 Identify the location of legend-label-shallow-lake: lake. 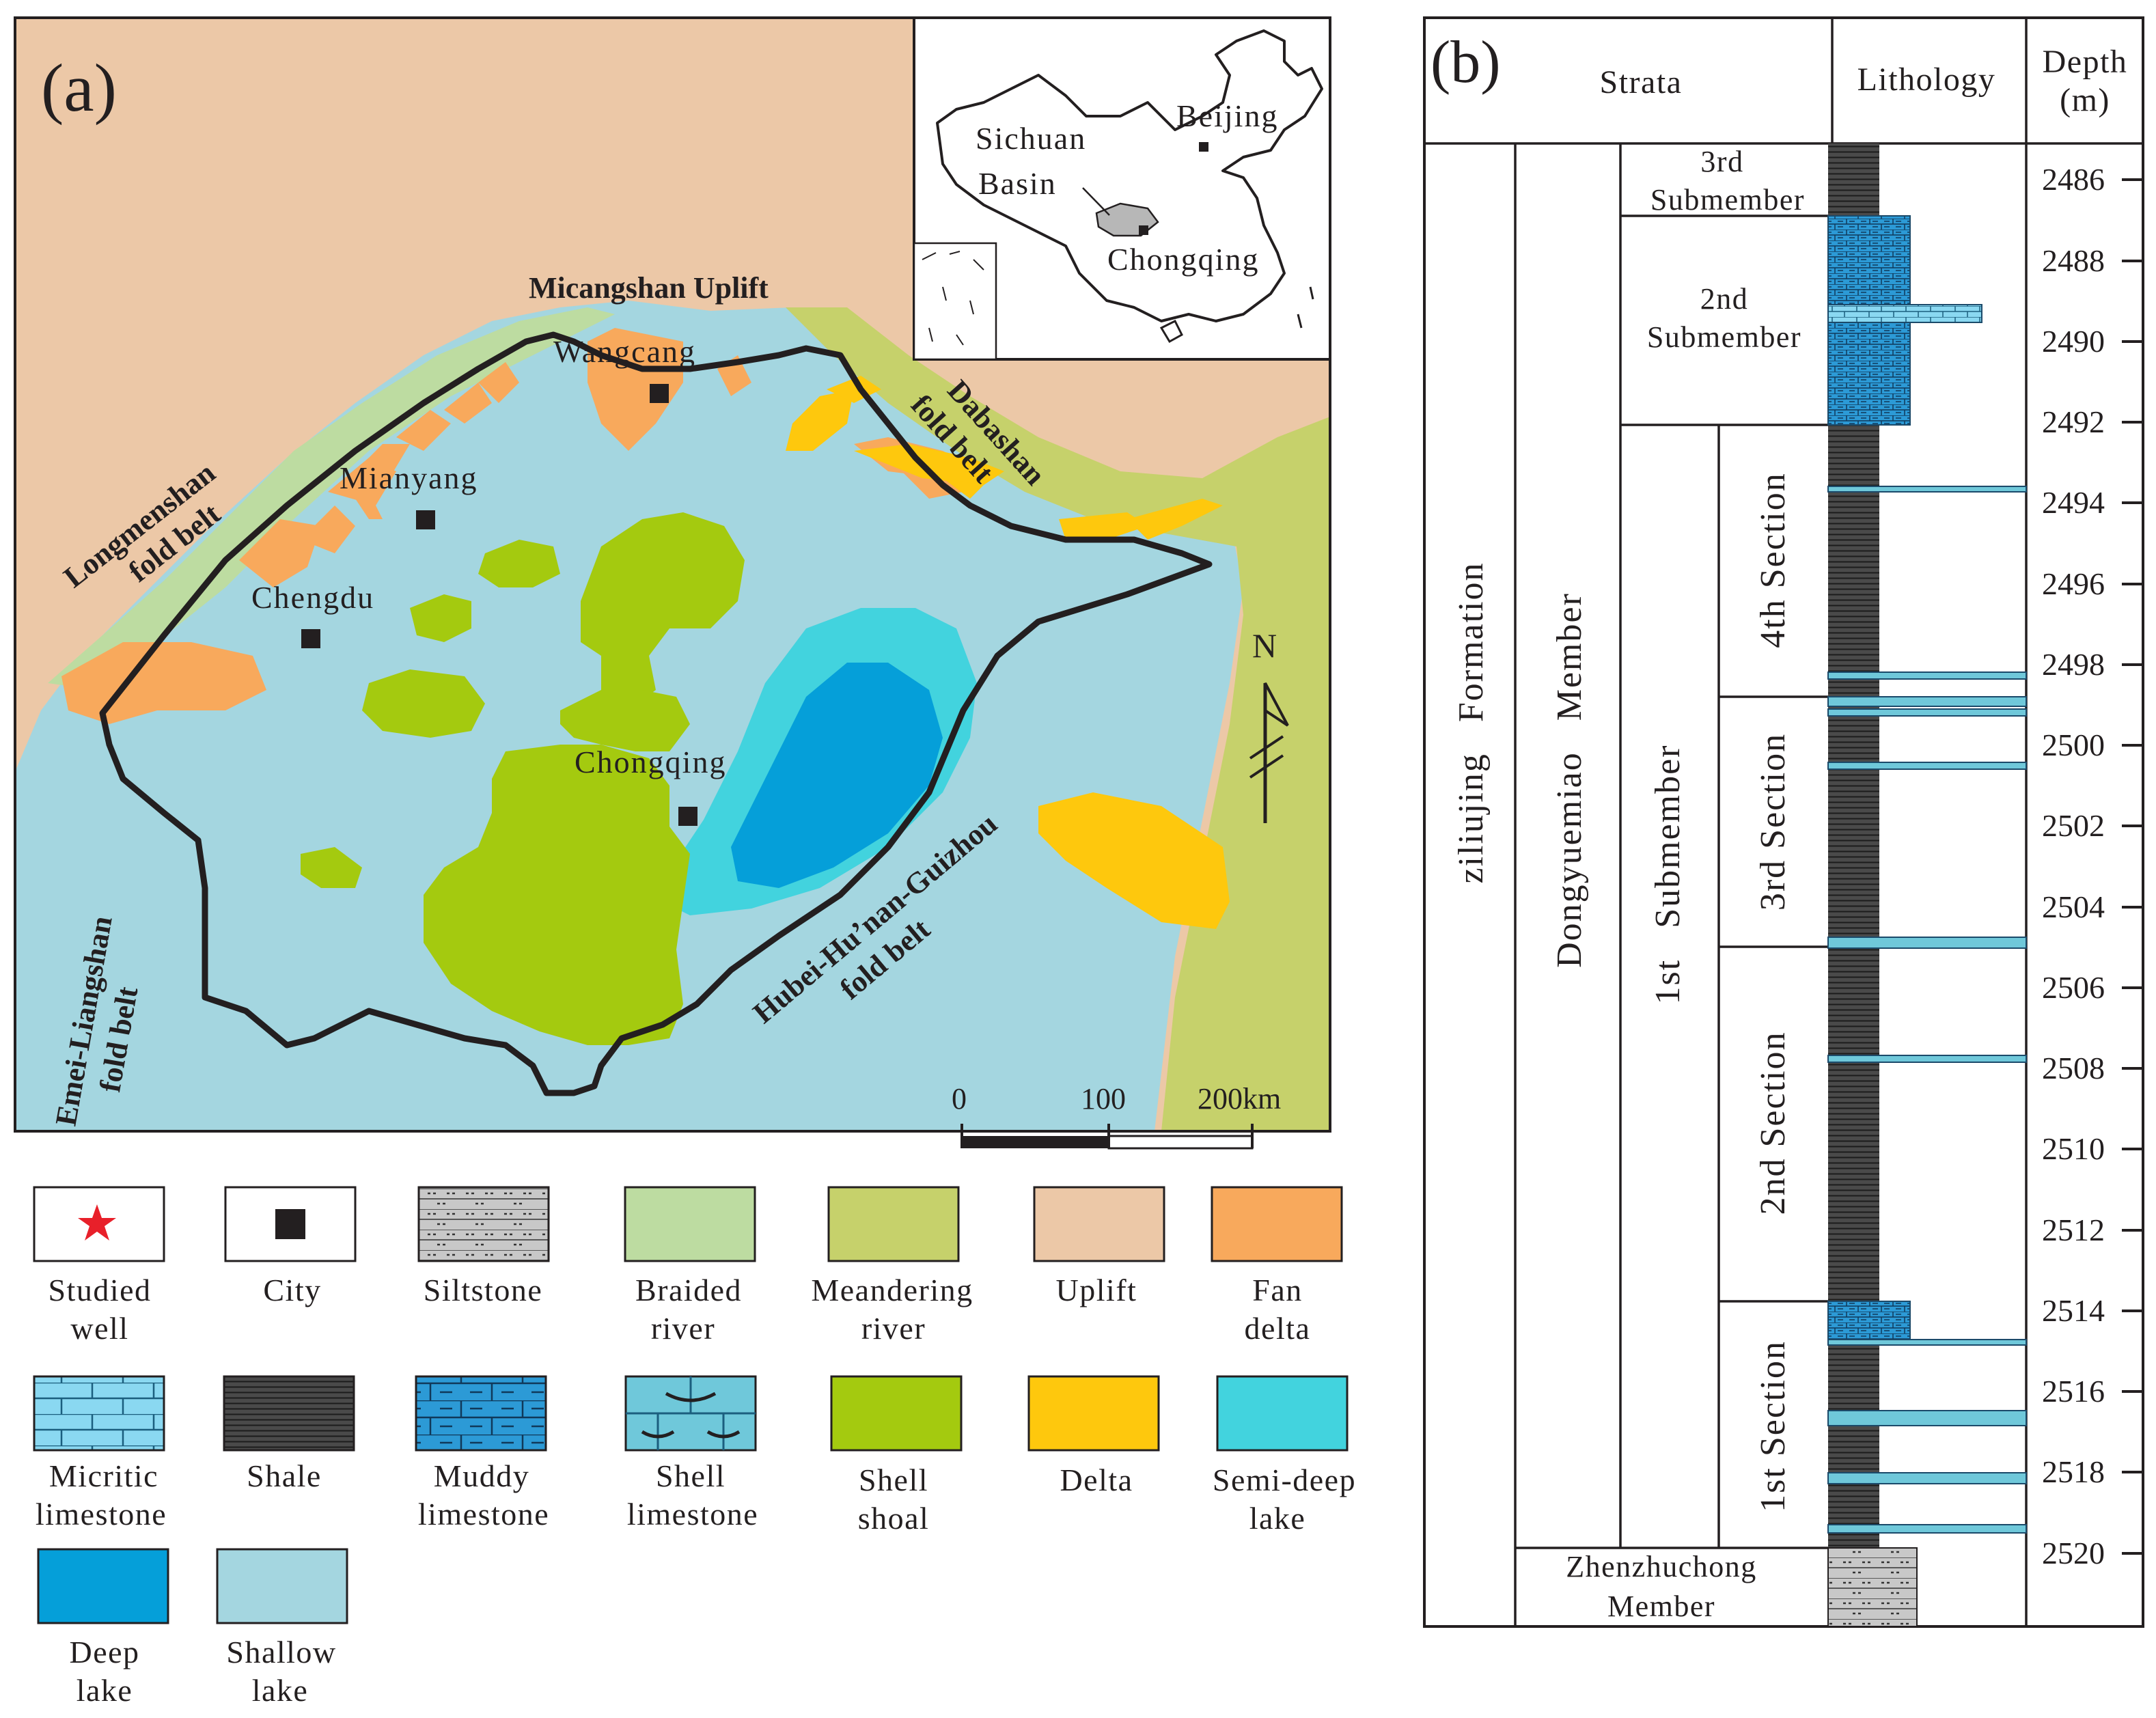
(281, 1691).